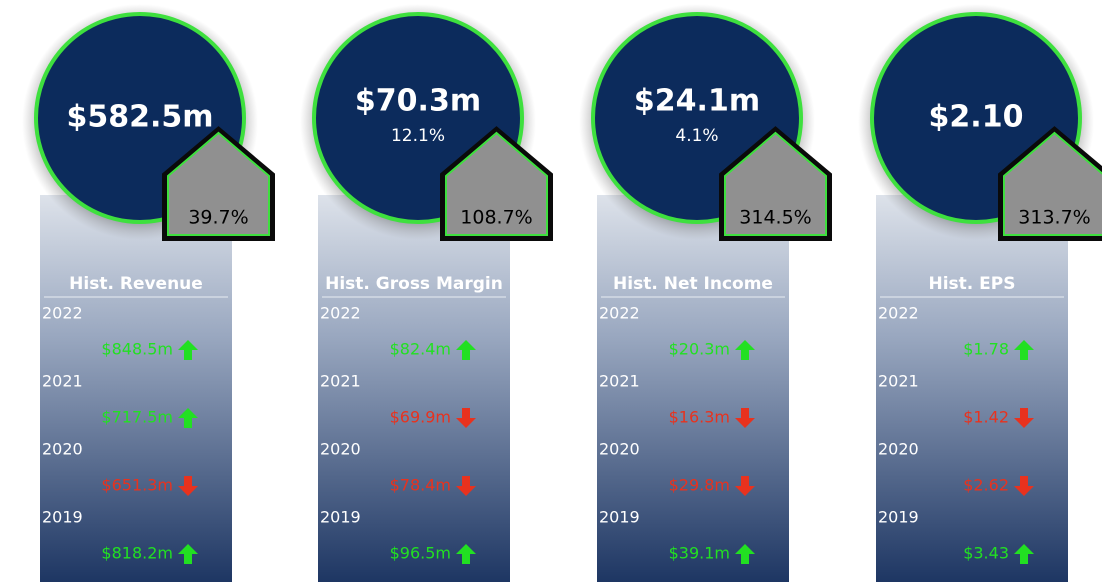  I want to click on kpi-value: $70.3m, so click(418, 101).